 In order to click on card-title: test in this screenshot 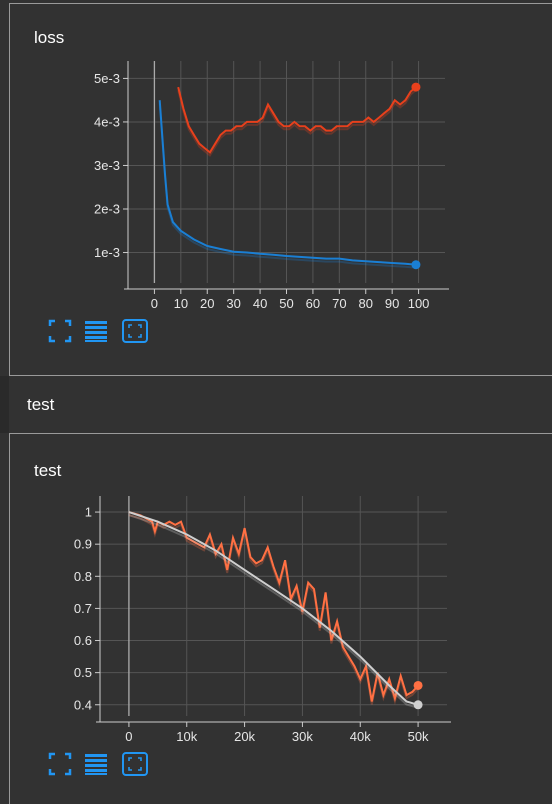, I will do `click(48, 470)`.